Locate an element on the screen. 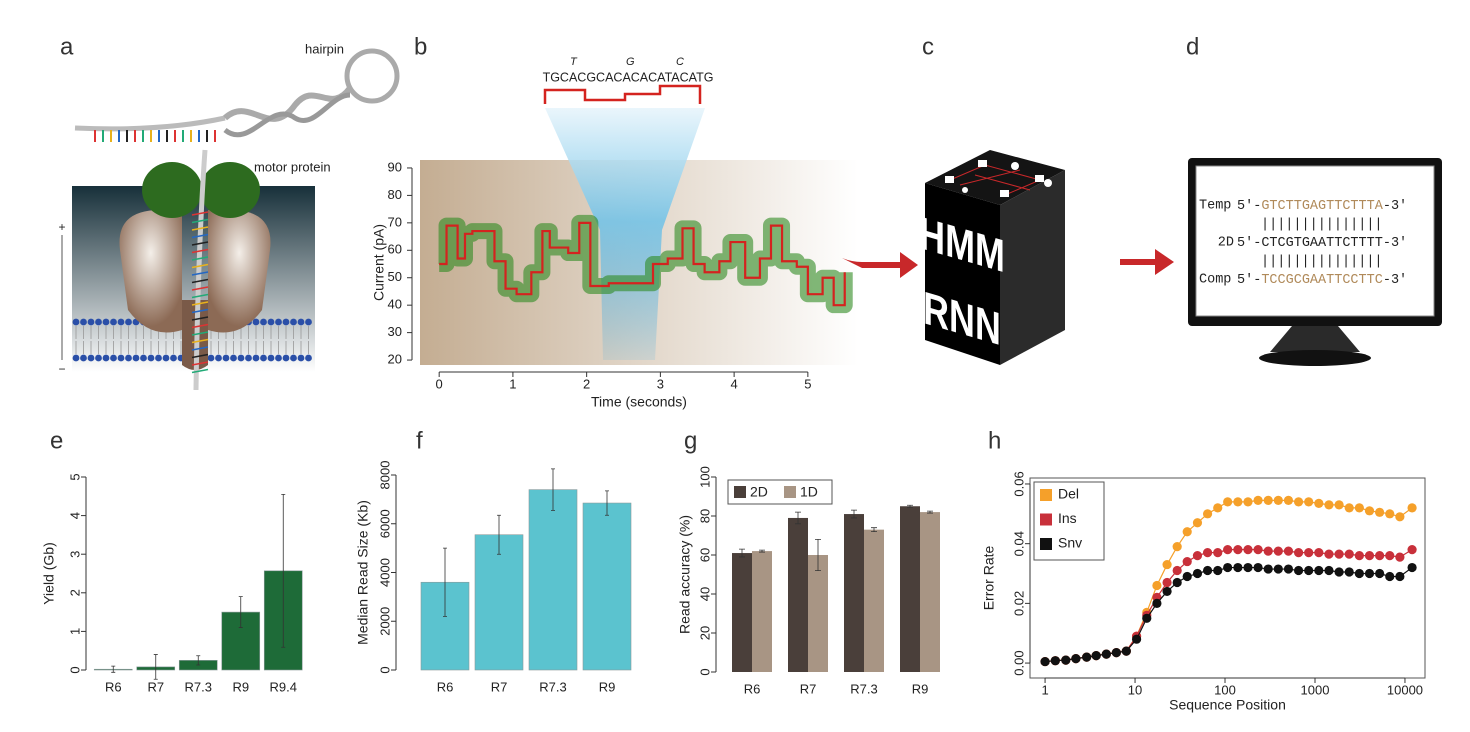 Image resolution: width=1470 pixels, height=732 pixels. y-tick-label: 2 is located at coordinates (74, 592).